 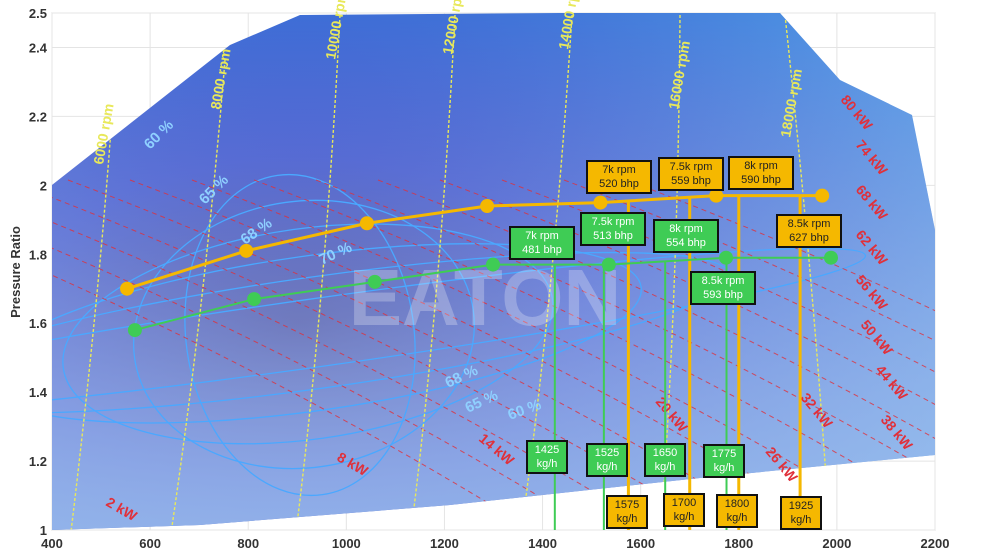 I want to click on y-tick-label: 2.4, so click(x=38, y=47).